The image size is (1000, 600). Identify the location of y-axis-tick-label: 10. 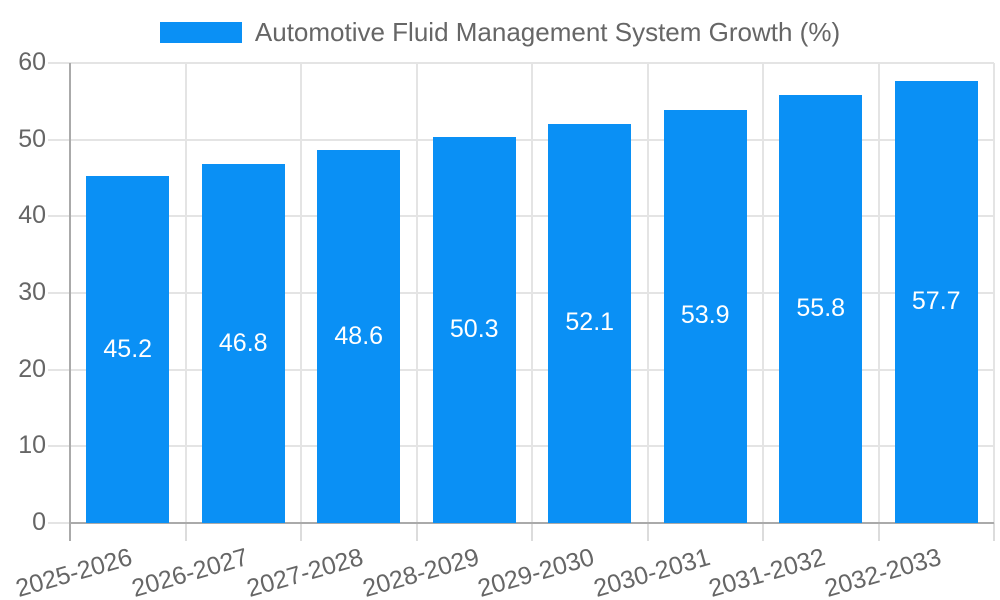
(32, 445).